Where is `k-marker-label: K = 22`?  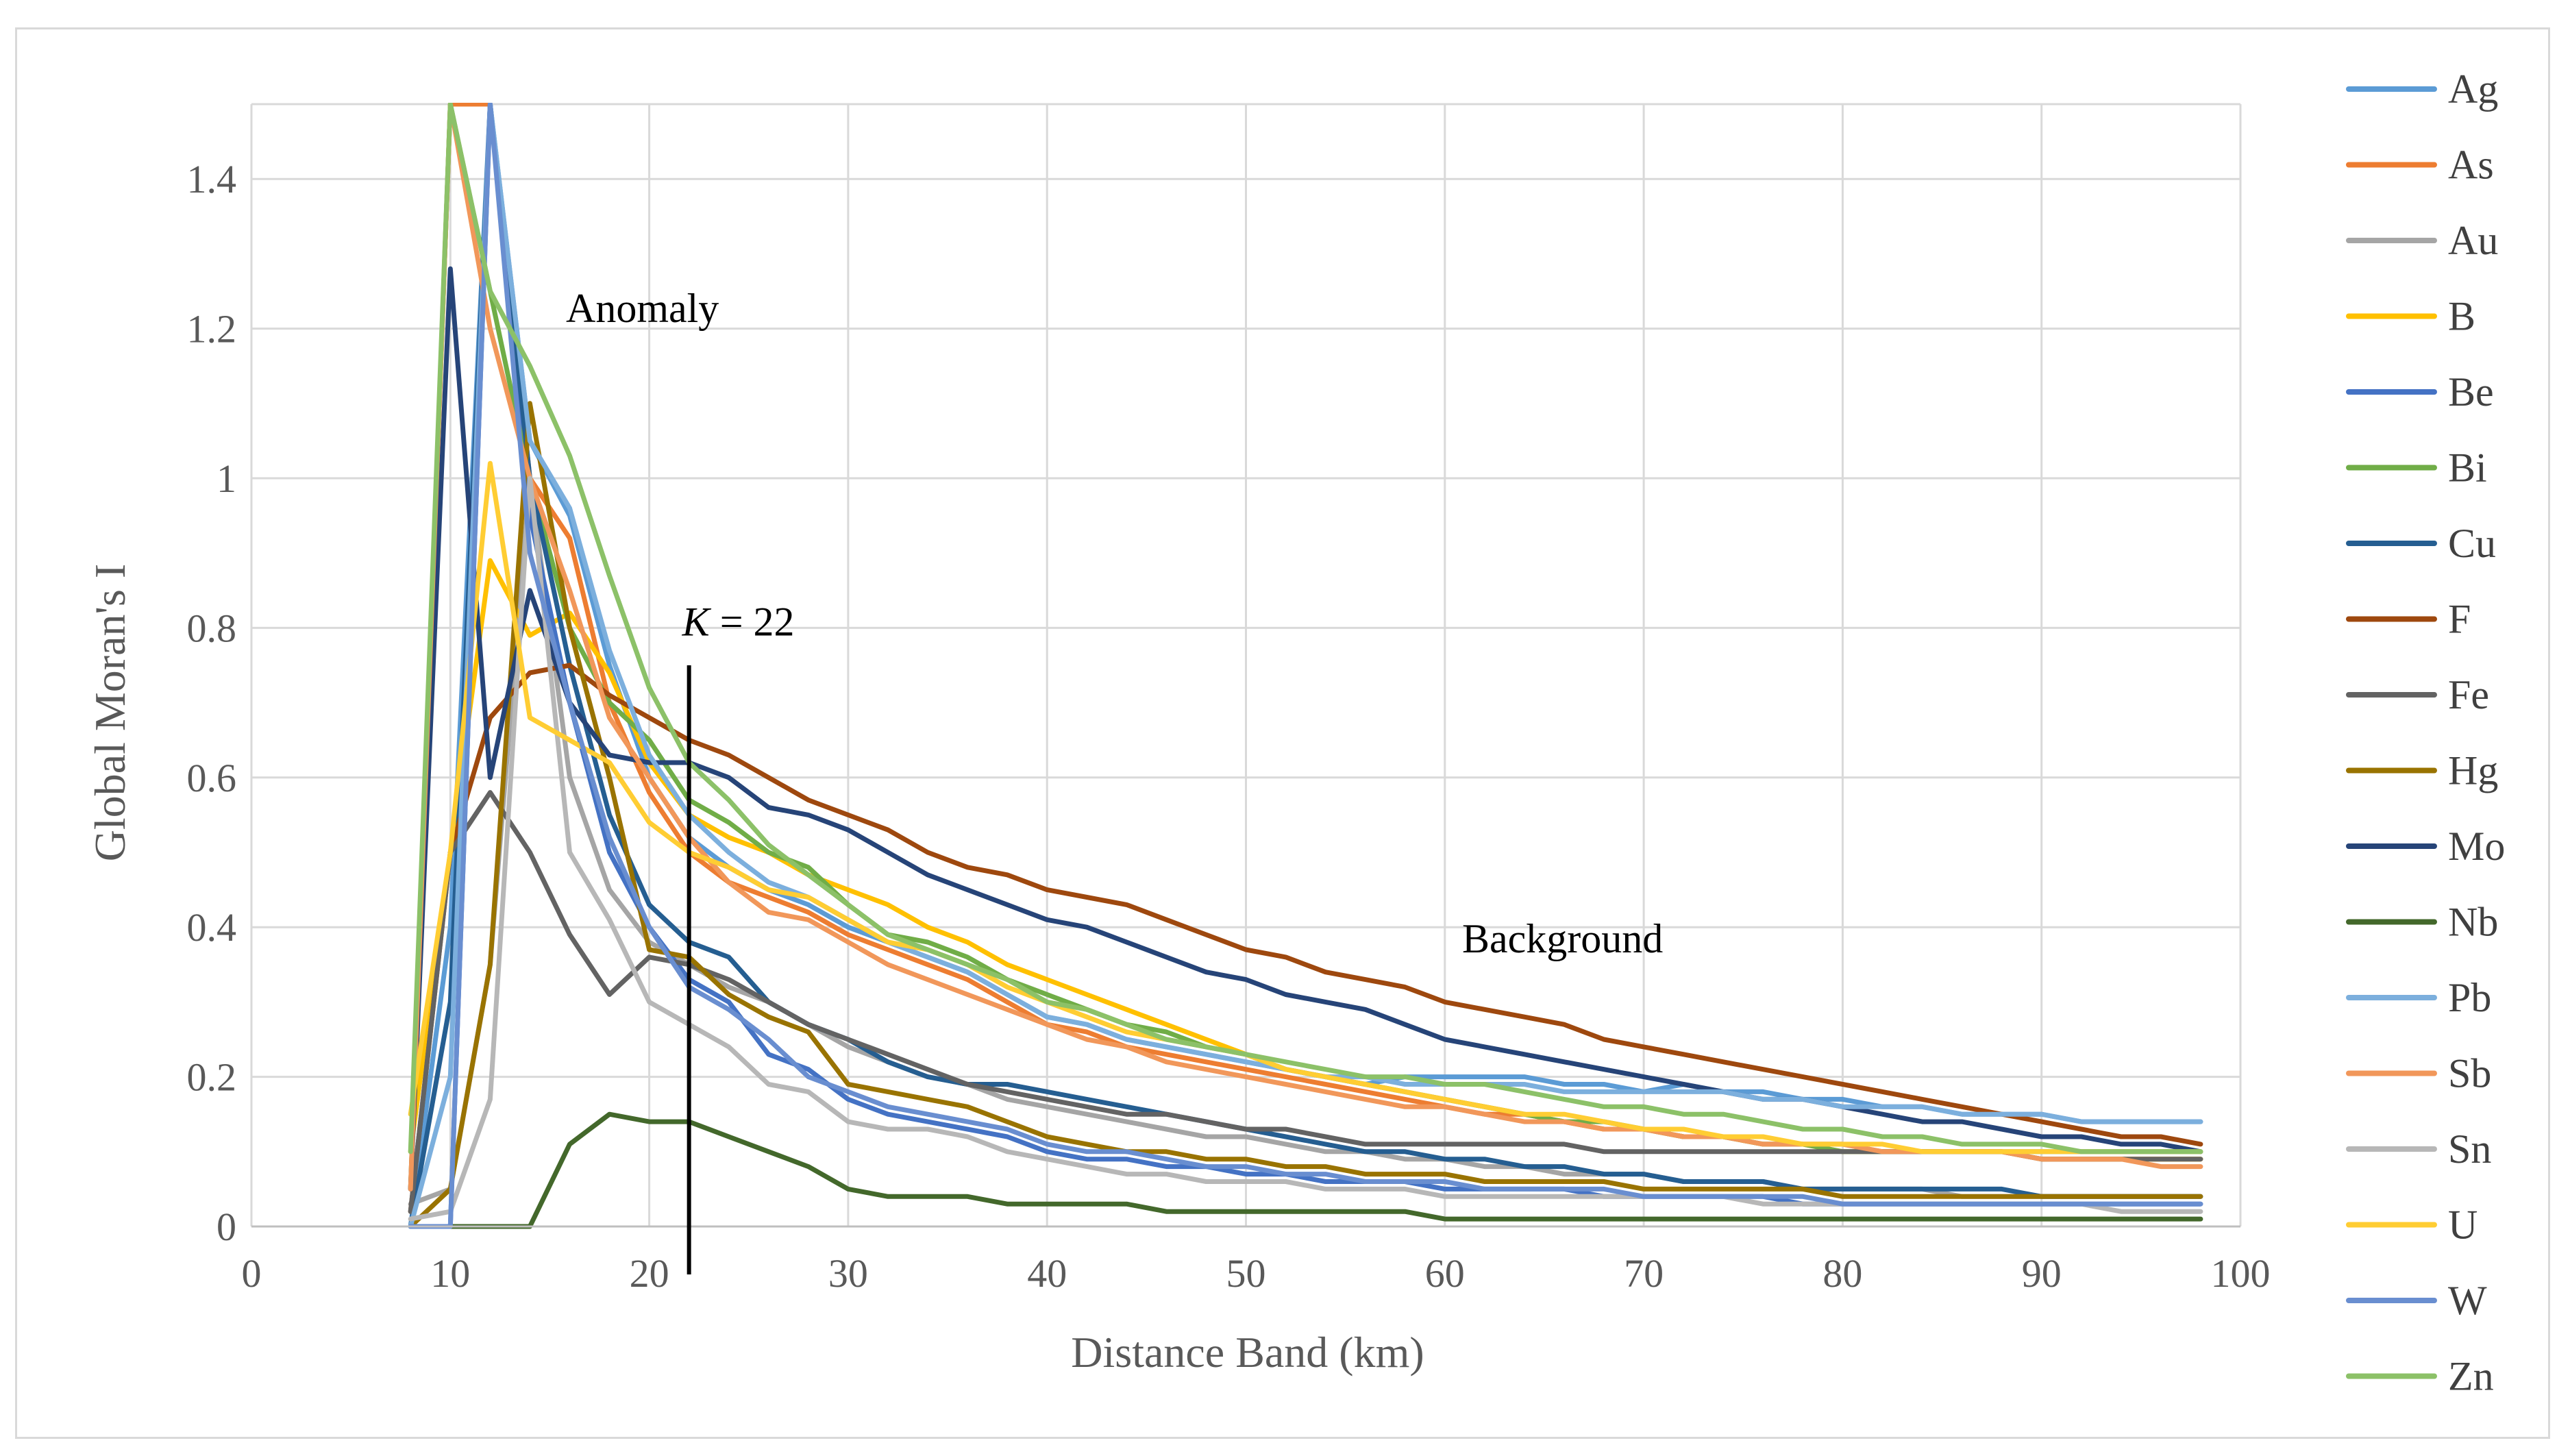 k-marker-label: K = 22 is located at coordinates (738, 621).